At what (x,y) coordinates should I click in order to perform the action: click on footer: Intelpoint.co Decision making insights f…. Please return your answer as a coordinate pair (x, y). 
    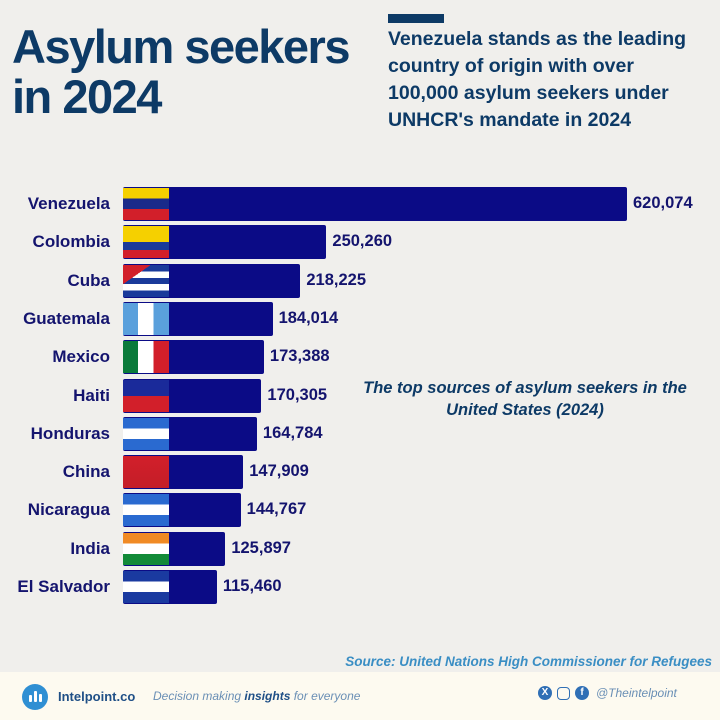
    Looking at the image, I should click on (360, 696).